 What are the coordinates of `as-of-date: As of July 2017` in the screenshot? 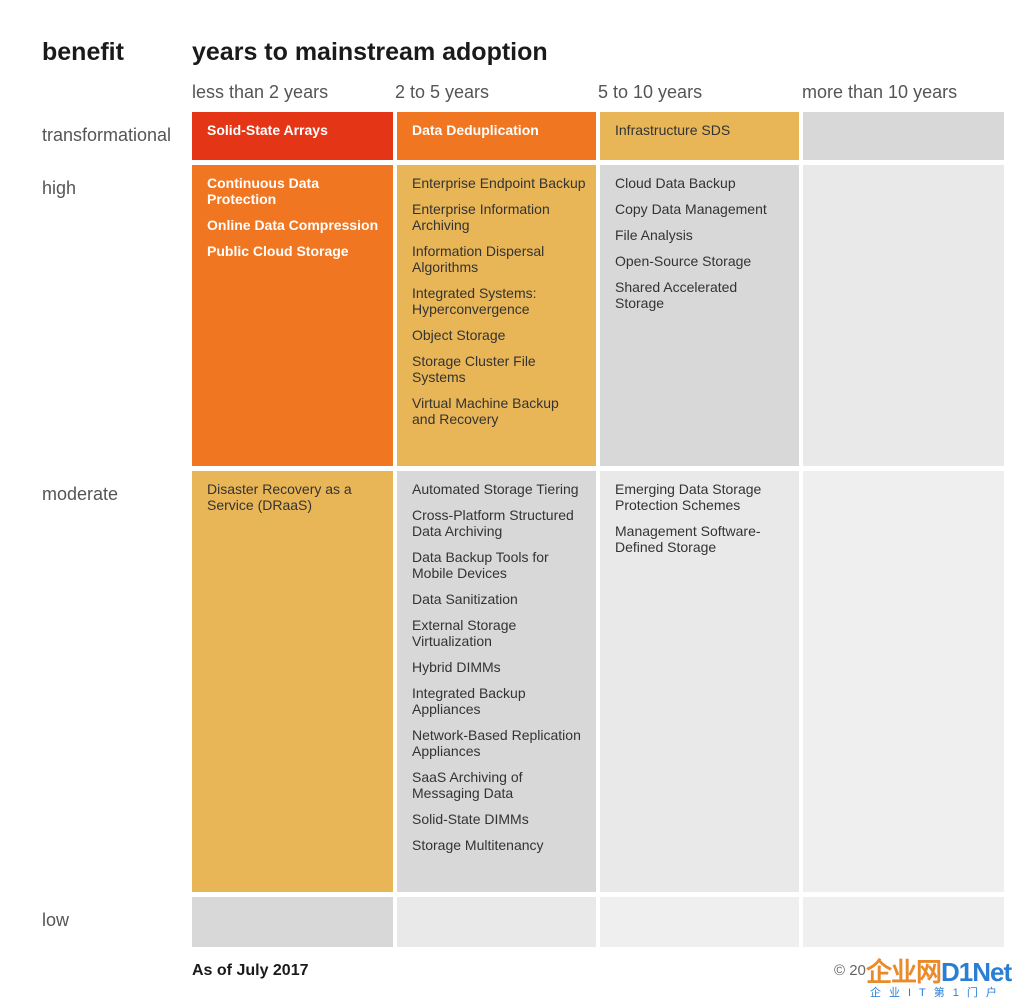 It's located at (250, 970).